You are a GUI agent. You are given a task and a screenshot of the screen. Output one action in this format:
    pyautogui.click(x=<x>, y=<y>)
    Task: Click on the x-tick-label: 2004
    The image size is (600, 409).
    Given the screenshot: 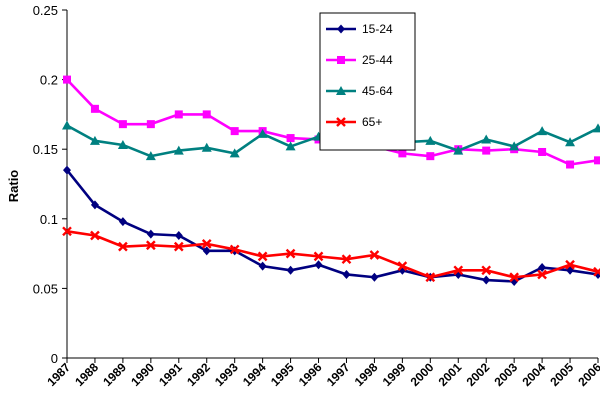 What is the action you would take?
    pyautogui.click(x=533, y=374)
    